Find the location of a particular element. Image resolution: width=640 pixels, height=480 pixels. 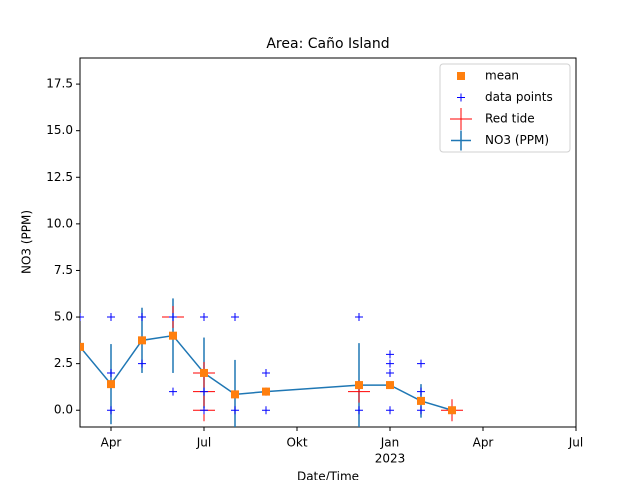

legend-box is located at coordinates (505, 108).